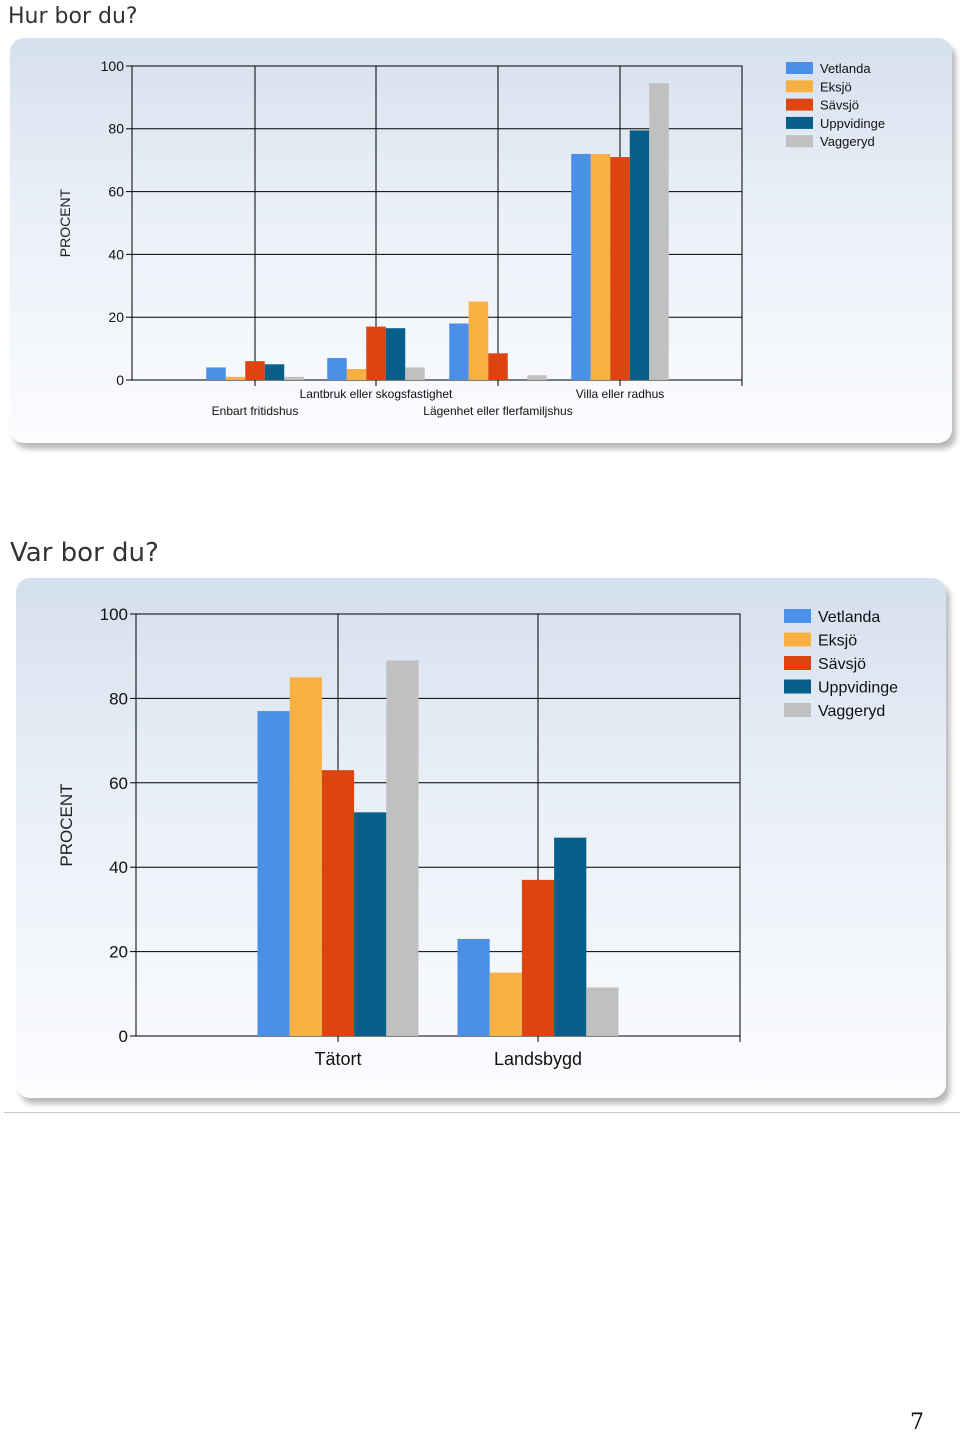 This screenshot has width=960, height=1435. I want to click on bar-lantbruk-eller-skogsfastighet-vaggeryd, so click(415, 373).